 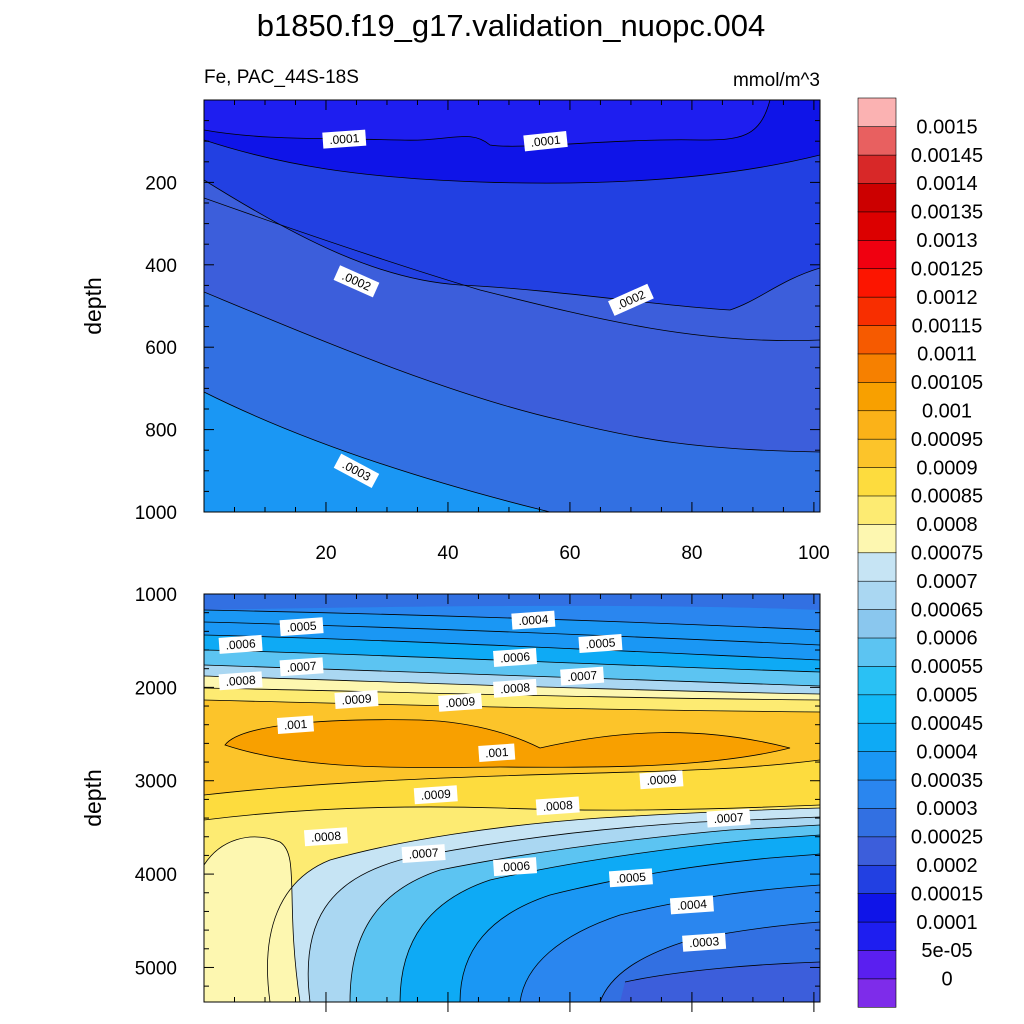 What do you see at coordinates (947, 724) in the screenshot?
I see `colorbar-label: 0.00045` at bounding box center [947, 724].